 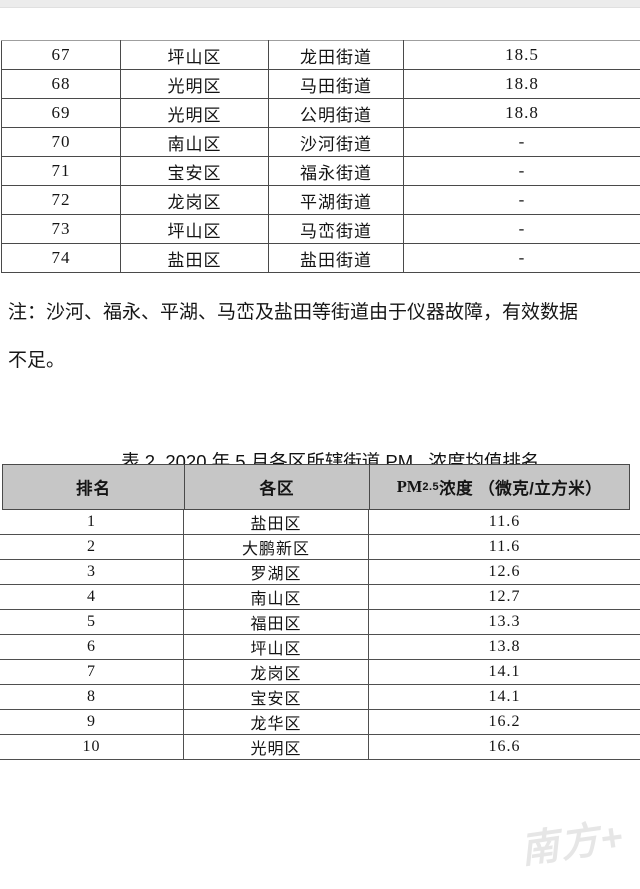 What do you see at coordinates (92, 622) in the screenshot?
I see `rank-cell: 5` at bounding box center [92, 622].